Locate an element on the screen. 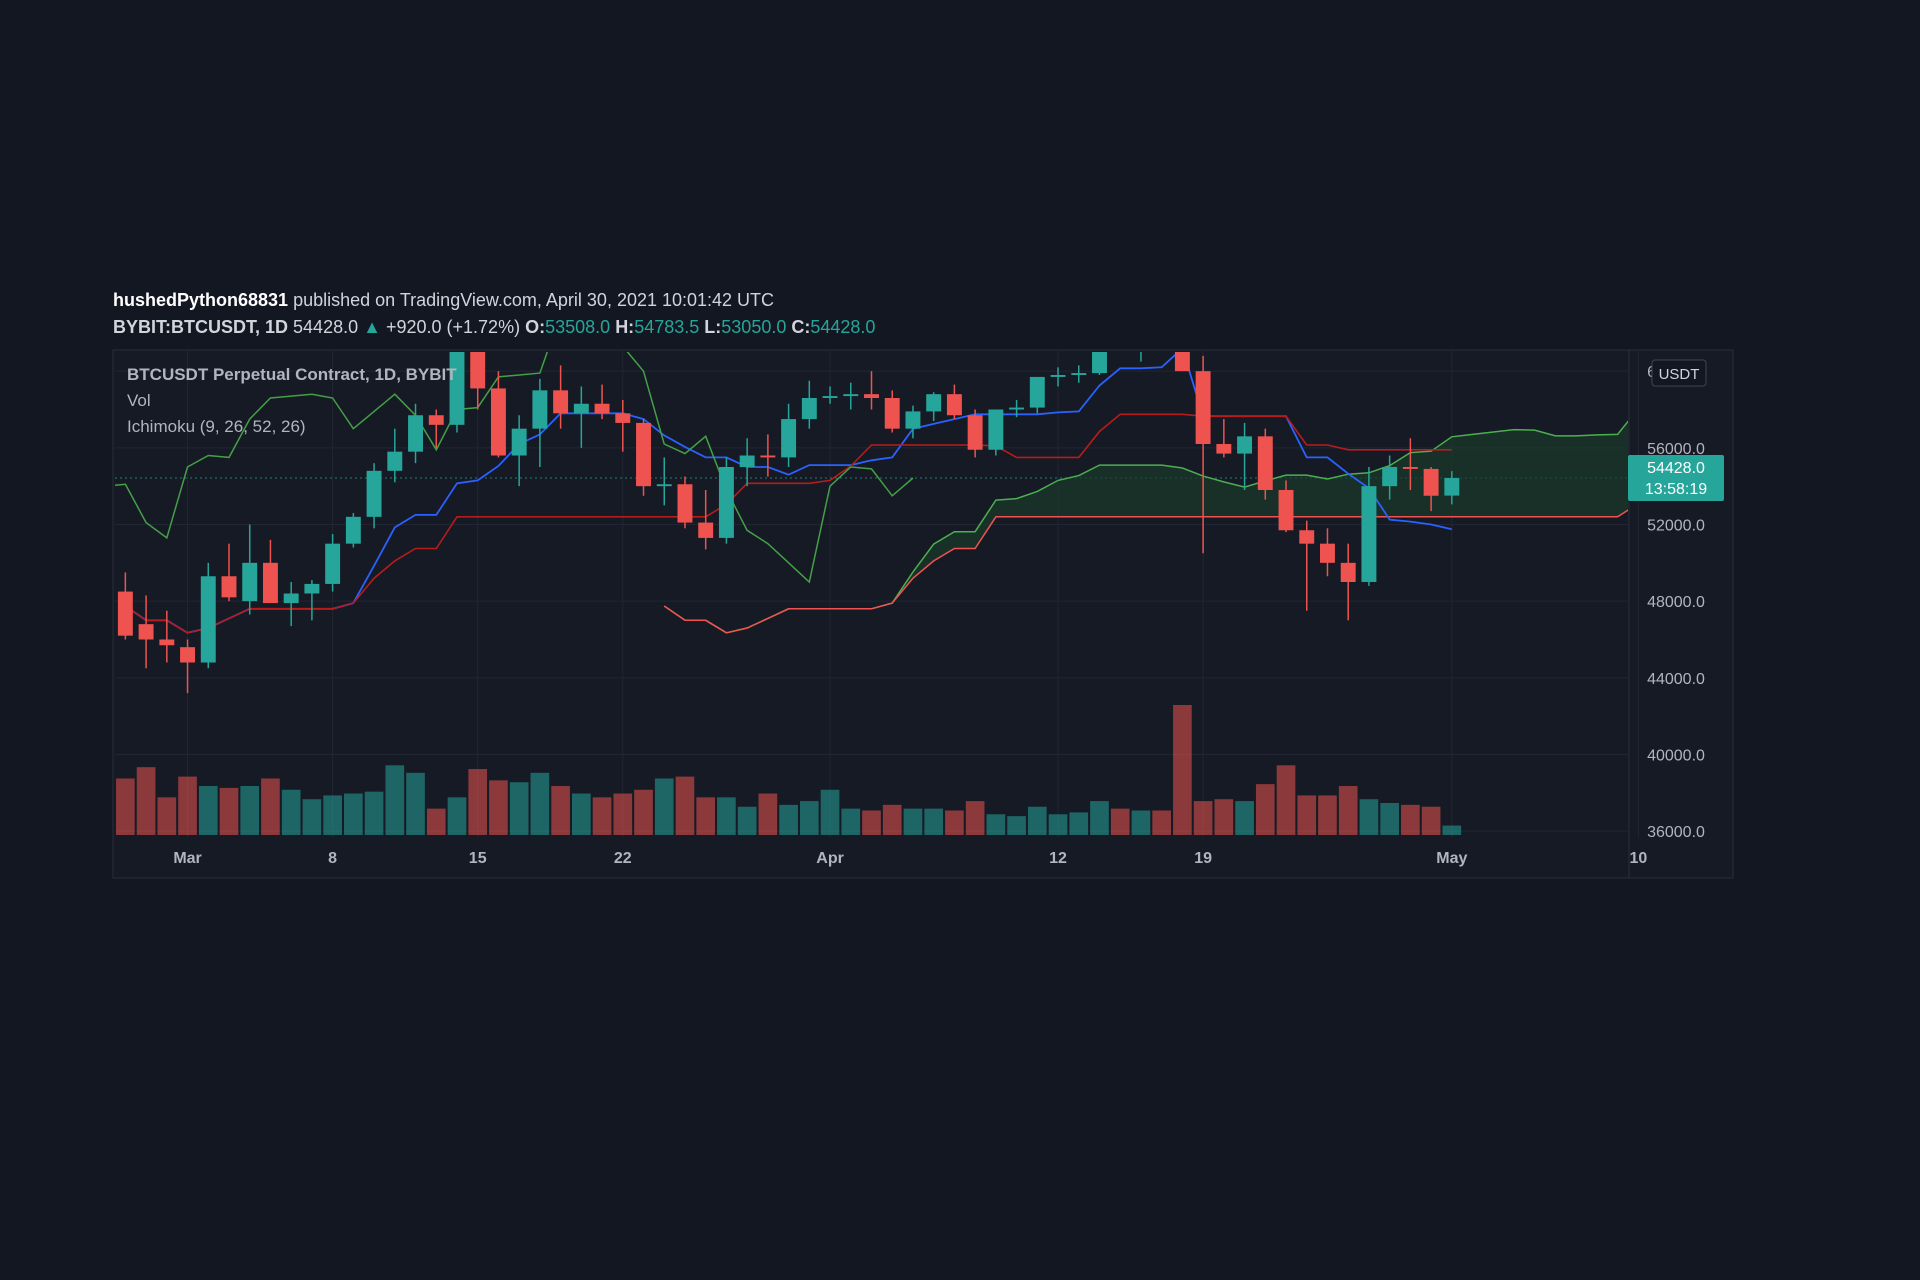 This screenshot has width=1920, height=1280. leading-span-b-line is located at coordinates (1145, 571).